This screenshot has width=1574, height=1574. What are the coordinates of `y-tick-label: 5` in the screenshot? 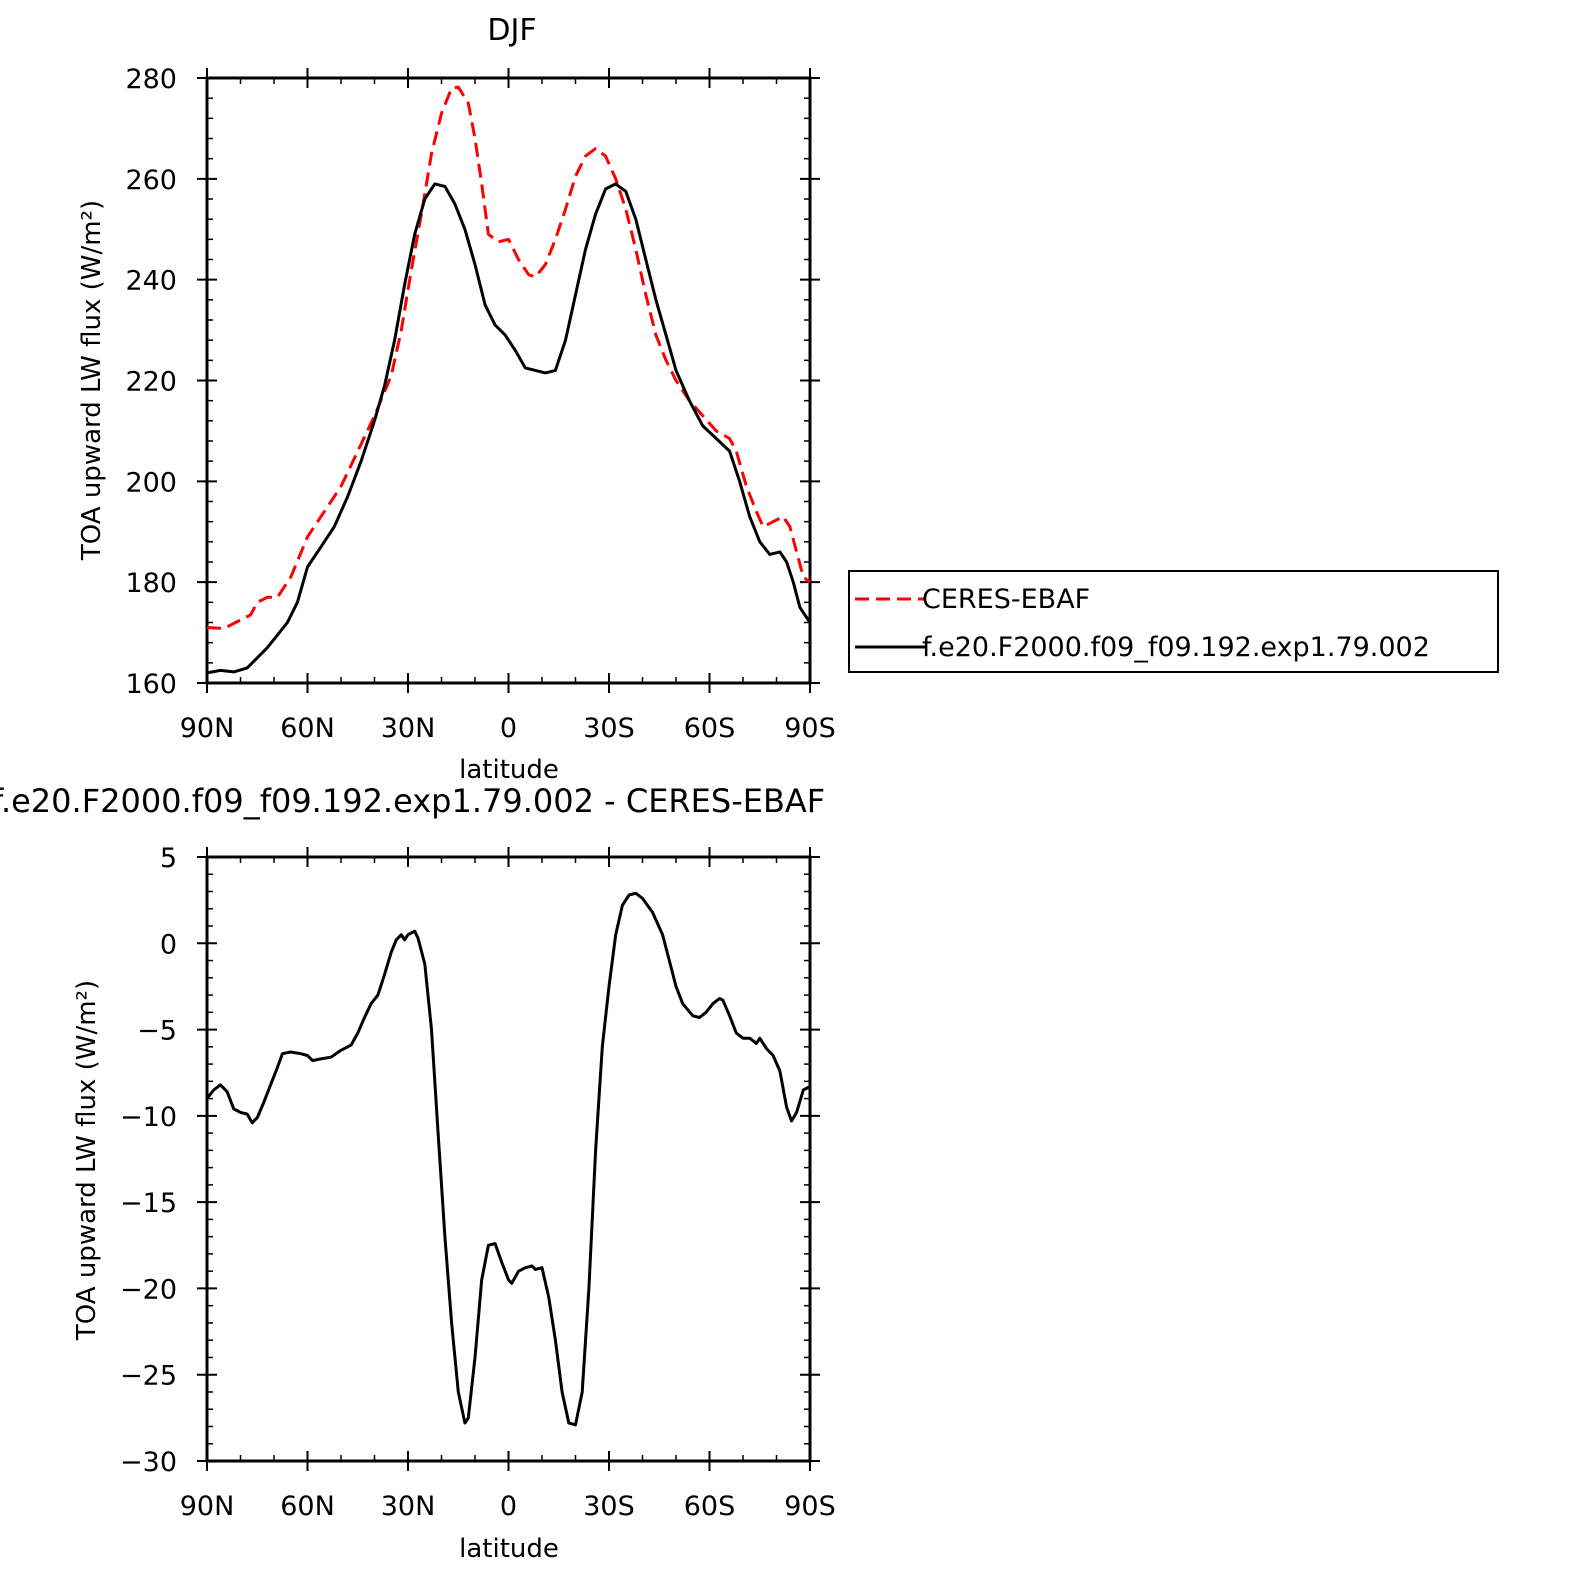 It's located at (168, 858).